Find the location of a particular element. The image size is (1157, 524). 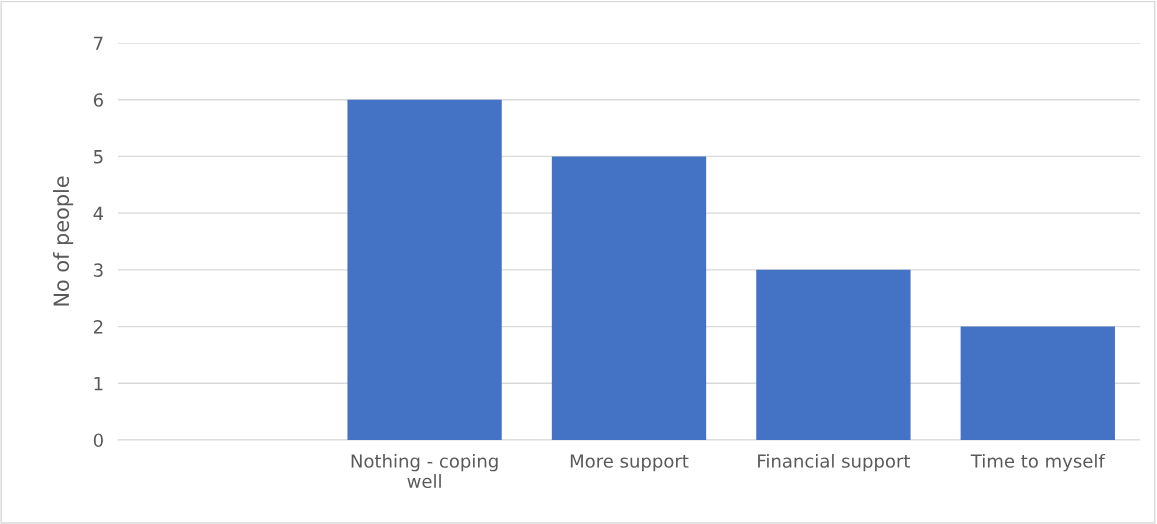

y-axis-title: No of people is located at coordinates (63, 241).